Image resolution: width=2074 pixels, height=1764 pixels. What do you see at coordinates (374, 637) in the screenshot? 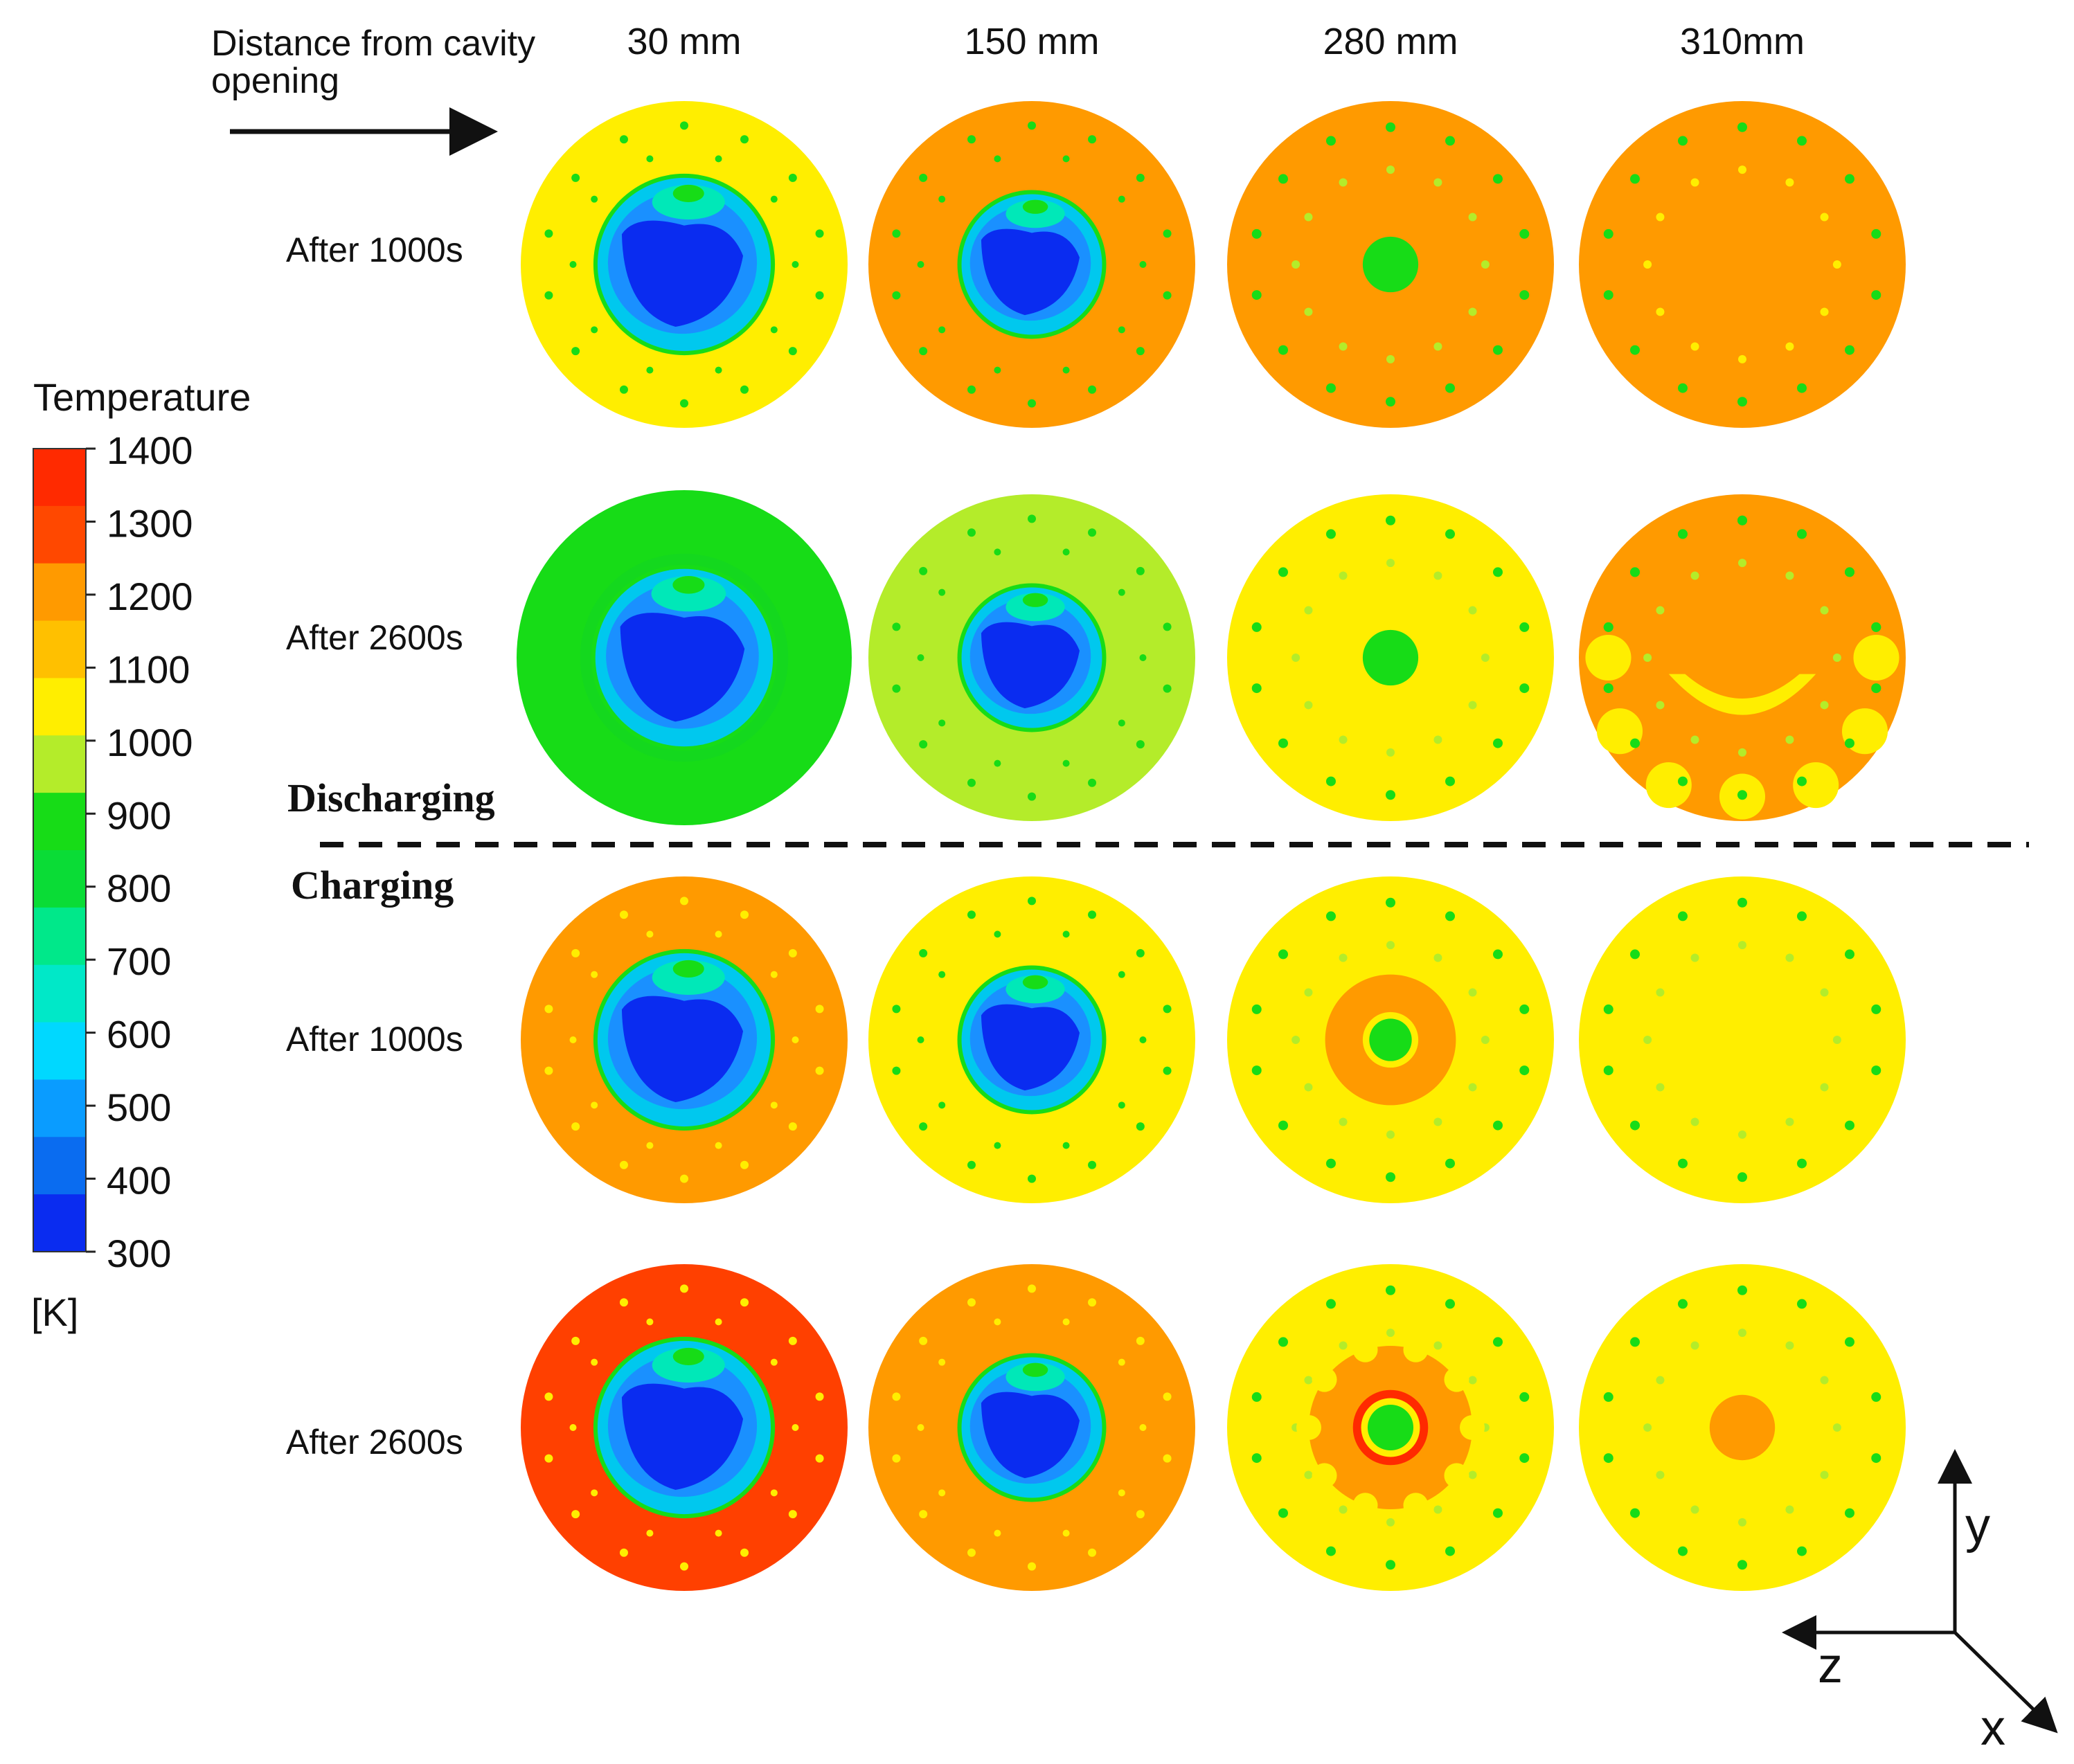
I see `row-label-discharging-2600s: After 2600s` at bounding box center [374, 637].